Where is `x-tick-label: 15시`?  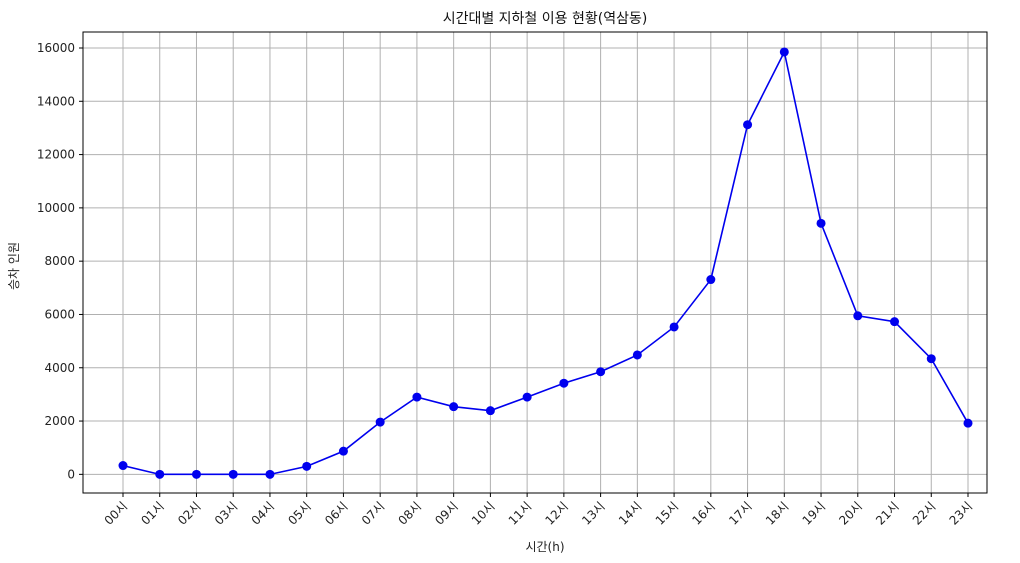
x-tick-label: 15시 is located at coordinates (667, 513).